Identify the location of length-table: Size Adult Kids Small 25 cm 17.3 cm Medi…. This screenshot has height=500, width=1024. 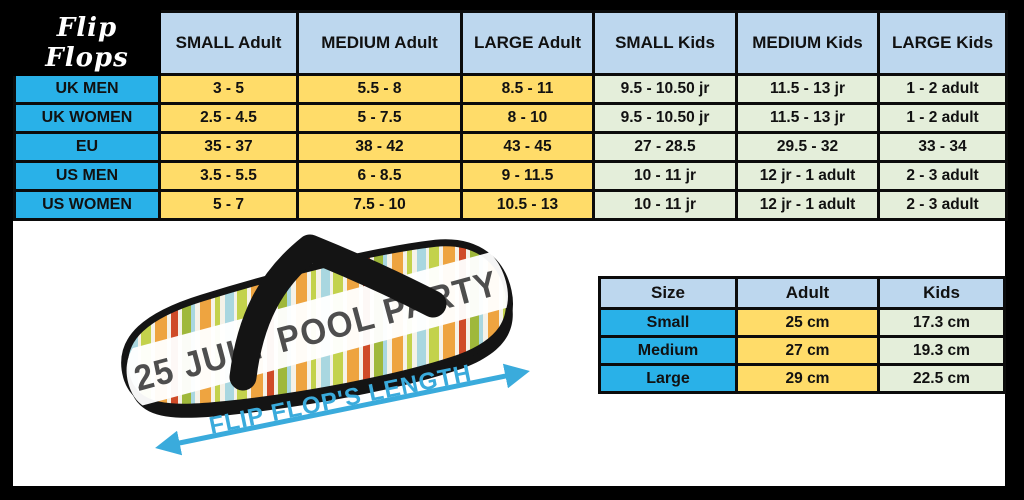
(802, 335).